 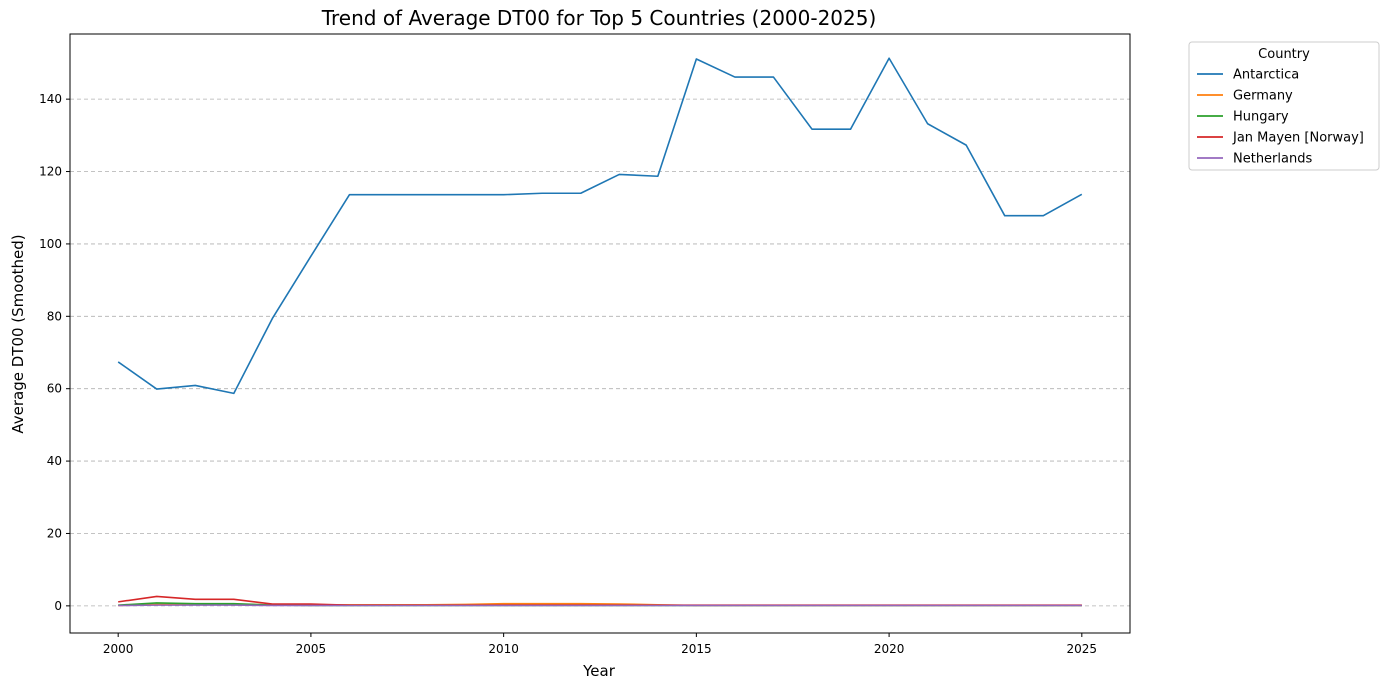 What do you see at coordinates (311, 649) in the screenshot?
I see `x-tick-label: 2005` at bounding box center [311, 649].